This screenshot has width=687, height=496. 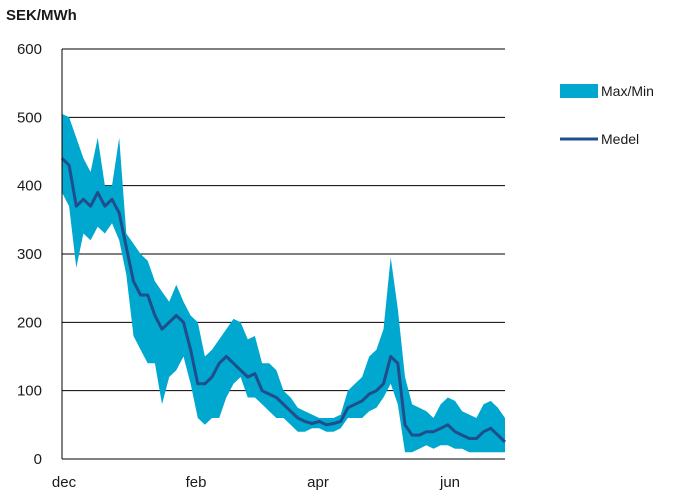 I want to click on x-tick-label: apr, so click(x=318, y=482).